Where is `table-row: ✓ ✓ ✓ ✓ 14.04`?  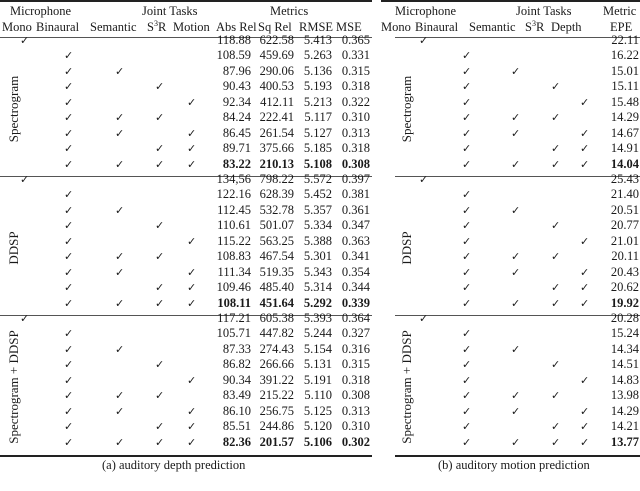 table-row: ✓ ✓ ✓ ✓ 14.04 is located at coordinates (510, 165).